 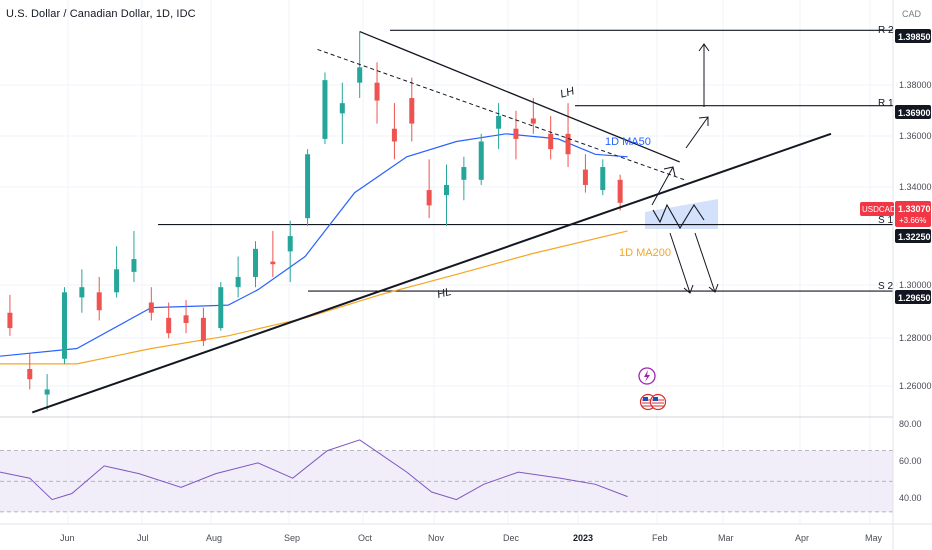 I want to click on y-tick: 1.38000, so click(x=915, y=85).